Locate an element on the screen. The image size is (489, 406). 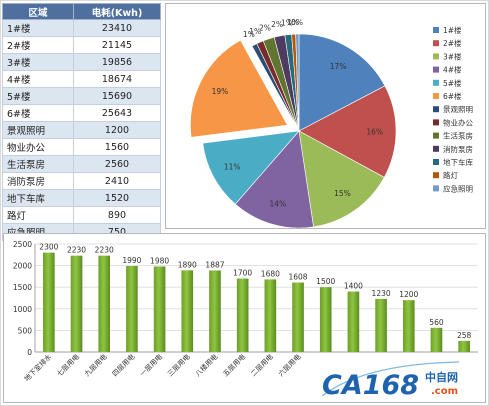
pie-data-label: 0% is located at coordinates (297, 22).